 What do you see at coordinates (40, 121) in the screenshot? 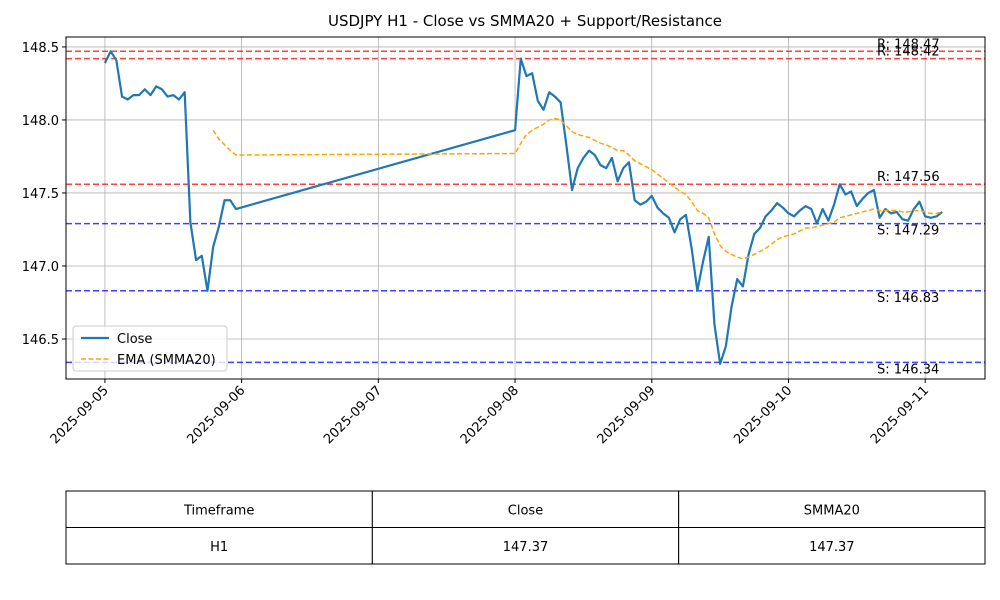
I see `y-tick-label: 148.0` at bounding box center [40, 121].